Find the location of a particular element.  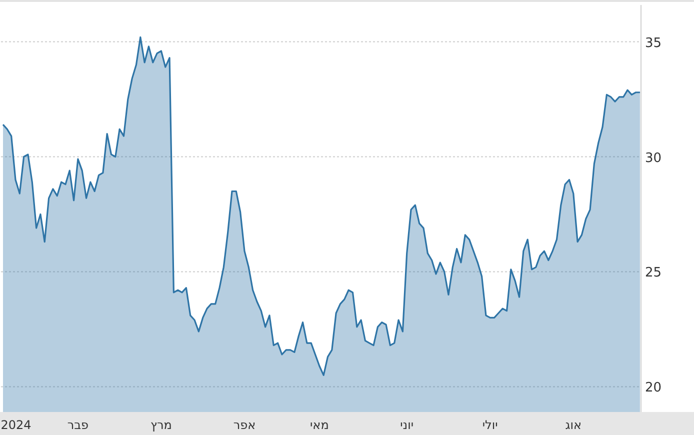

x-tick-label: מרץ is located at coordinates (161, 425).